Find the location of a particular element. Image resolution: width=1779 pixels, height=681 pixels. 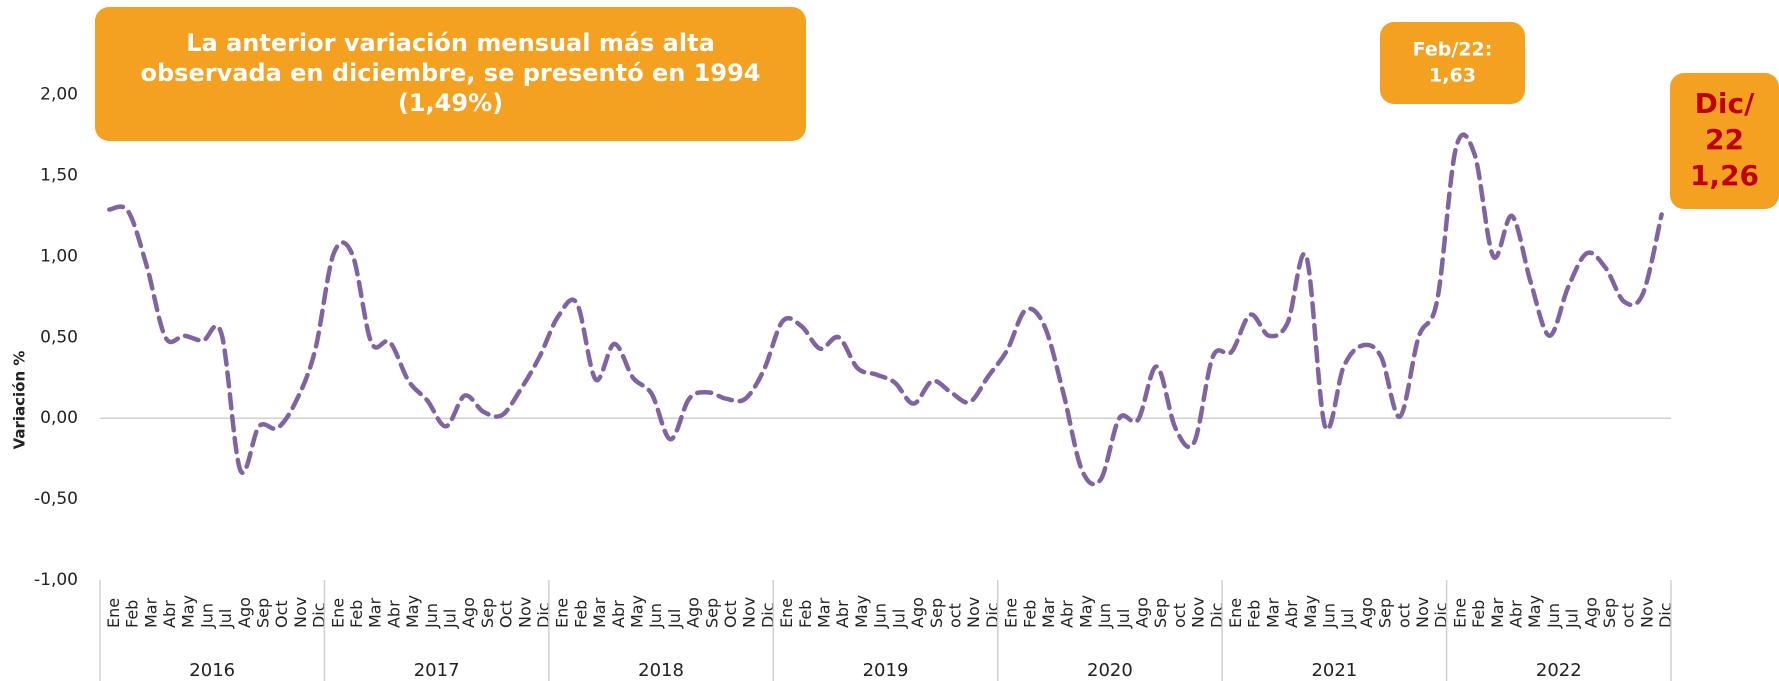

year-label: 2020 is located at coordinates (1110, 670).